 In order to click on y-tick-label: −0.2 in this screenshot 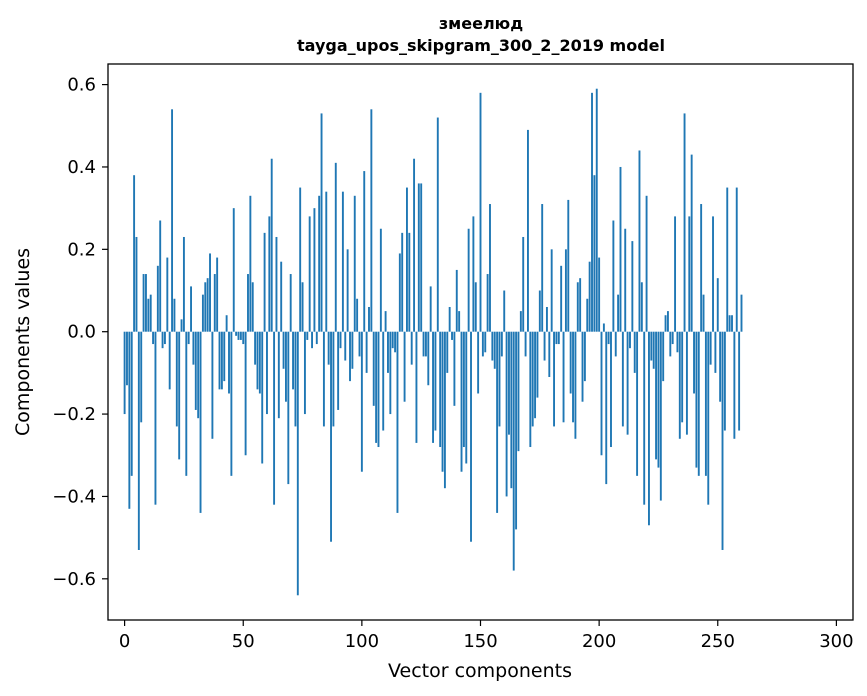, I will do `click(74, 414)`.